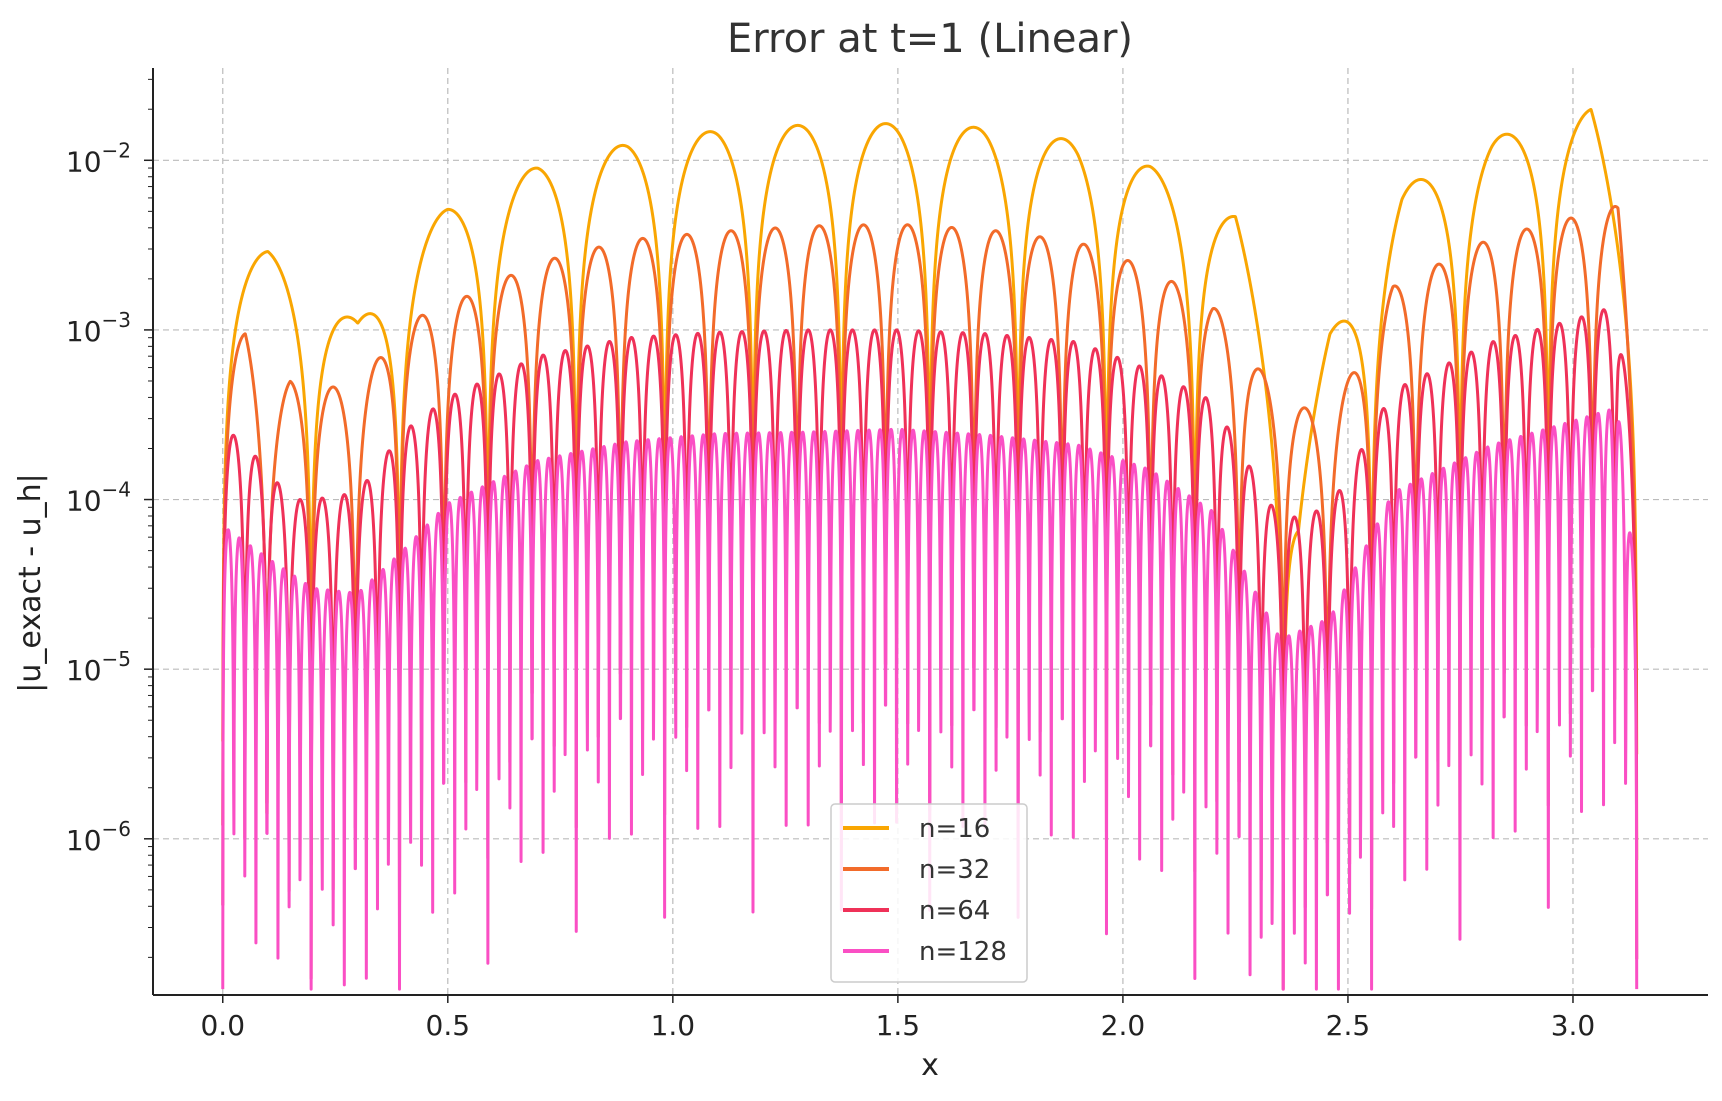 The height and width of the screenshot is (1101, 1722). Describe the element at coordinates (448, 1025) in the screenshot. I see `x-tick-label: 0.5` at that location.